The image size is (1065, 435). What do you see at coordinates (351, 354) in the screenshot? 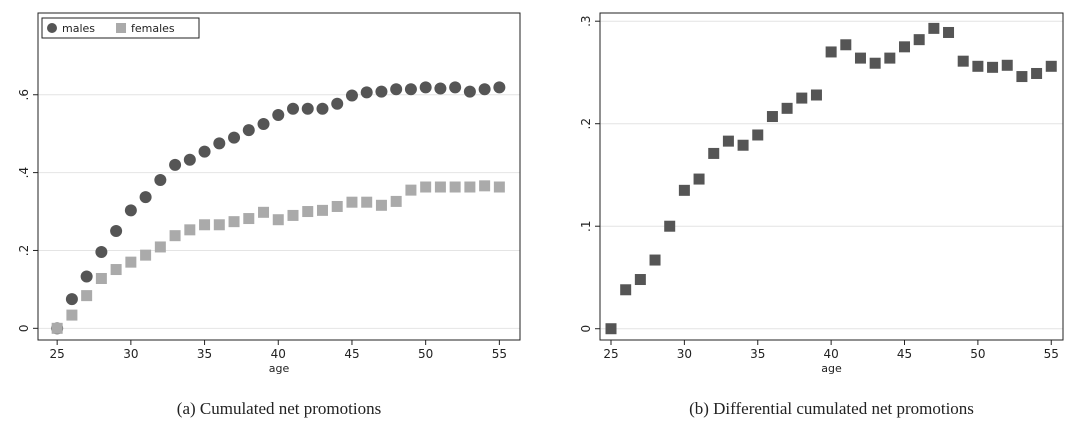
I see `x-tick-label: 45` at bounding box center [351, 354].